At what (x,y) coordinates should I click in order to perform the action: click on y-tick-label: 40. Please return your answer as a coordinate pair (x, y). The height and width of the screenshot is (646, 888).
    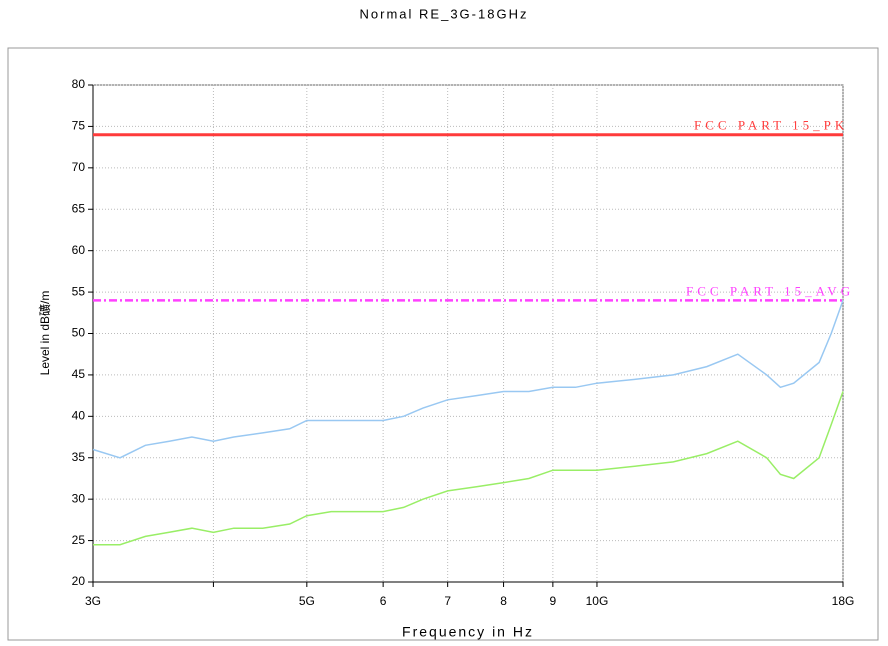
    Looking at the image, I should click on (79, 416).